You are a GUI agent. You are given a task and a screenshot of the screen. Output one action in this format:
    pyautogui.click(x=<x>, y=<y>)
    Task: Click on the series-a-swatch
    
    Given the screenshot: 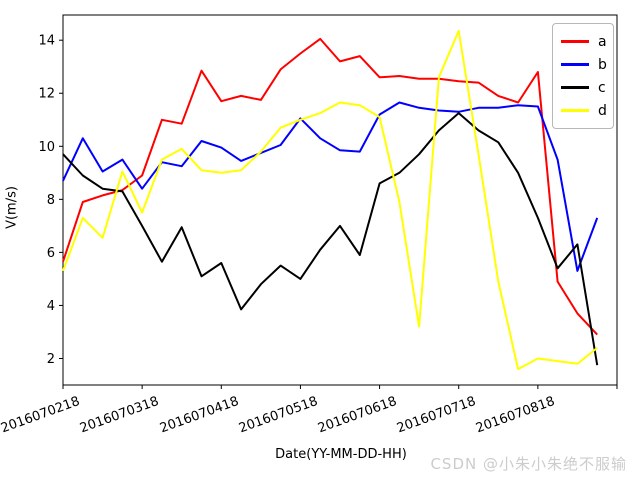 What is the action you would take?
    pyautogui.click(x=575, y=41)
    